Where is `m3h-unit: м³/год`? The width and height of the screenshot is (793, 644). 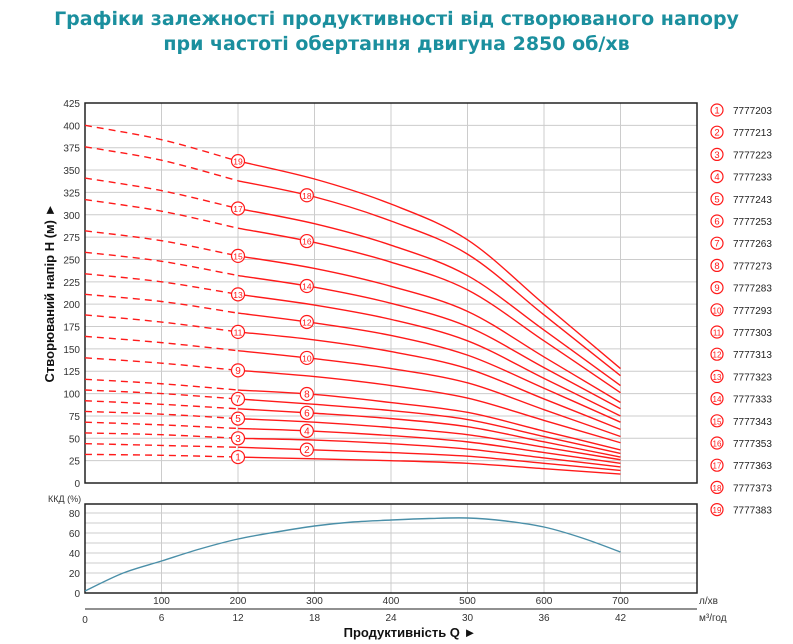 m3h-unit: м³/год is located at coordinates (713, 618).